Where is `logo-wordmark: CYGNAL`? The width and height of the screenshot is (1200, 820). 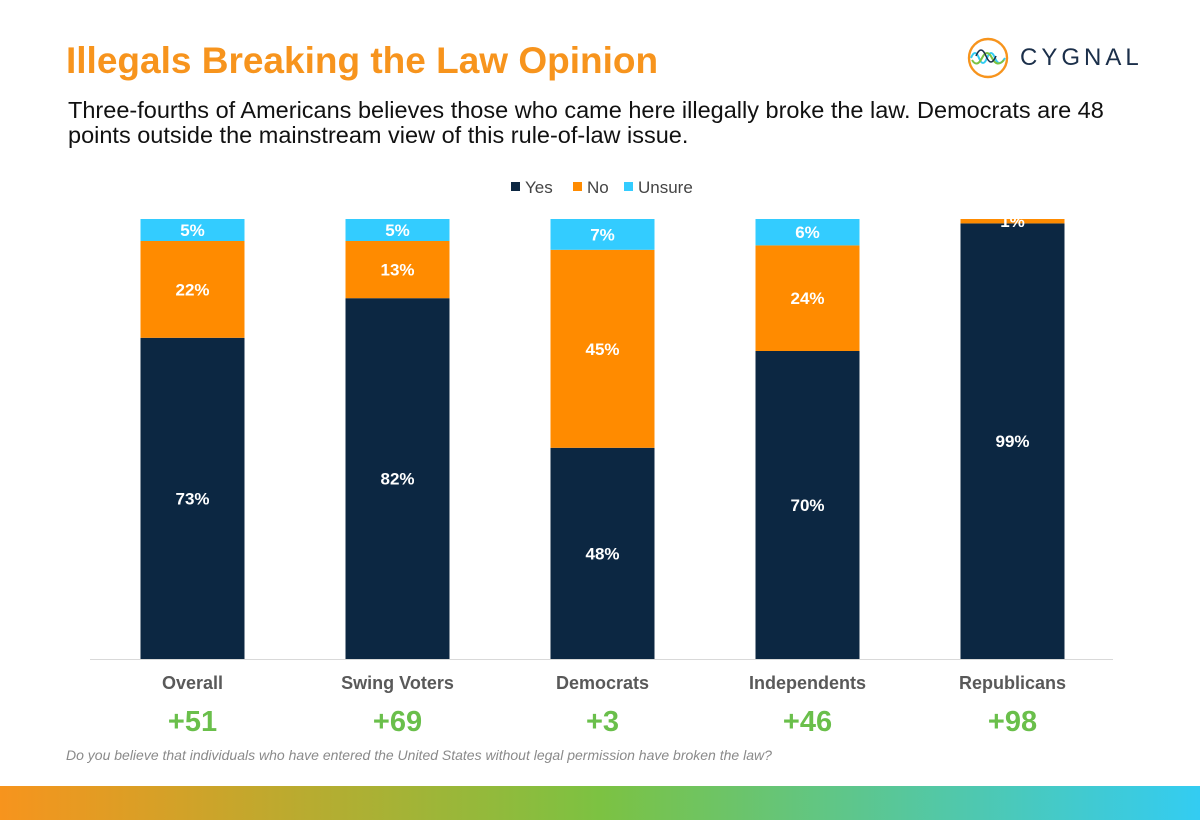
logo-wordmark: CYGNAL is located at coordinates (1081, 57).